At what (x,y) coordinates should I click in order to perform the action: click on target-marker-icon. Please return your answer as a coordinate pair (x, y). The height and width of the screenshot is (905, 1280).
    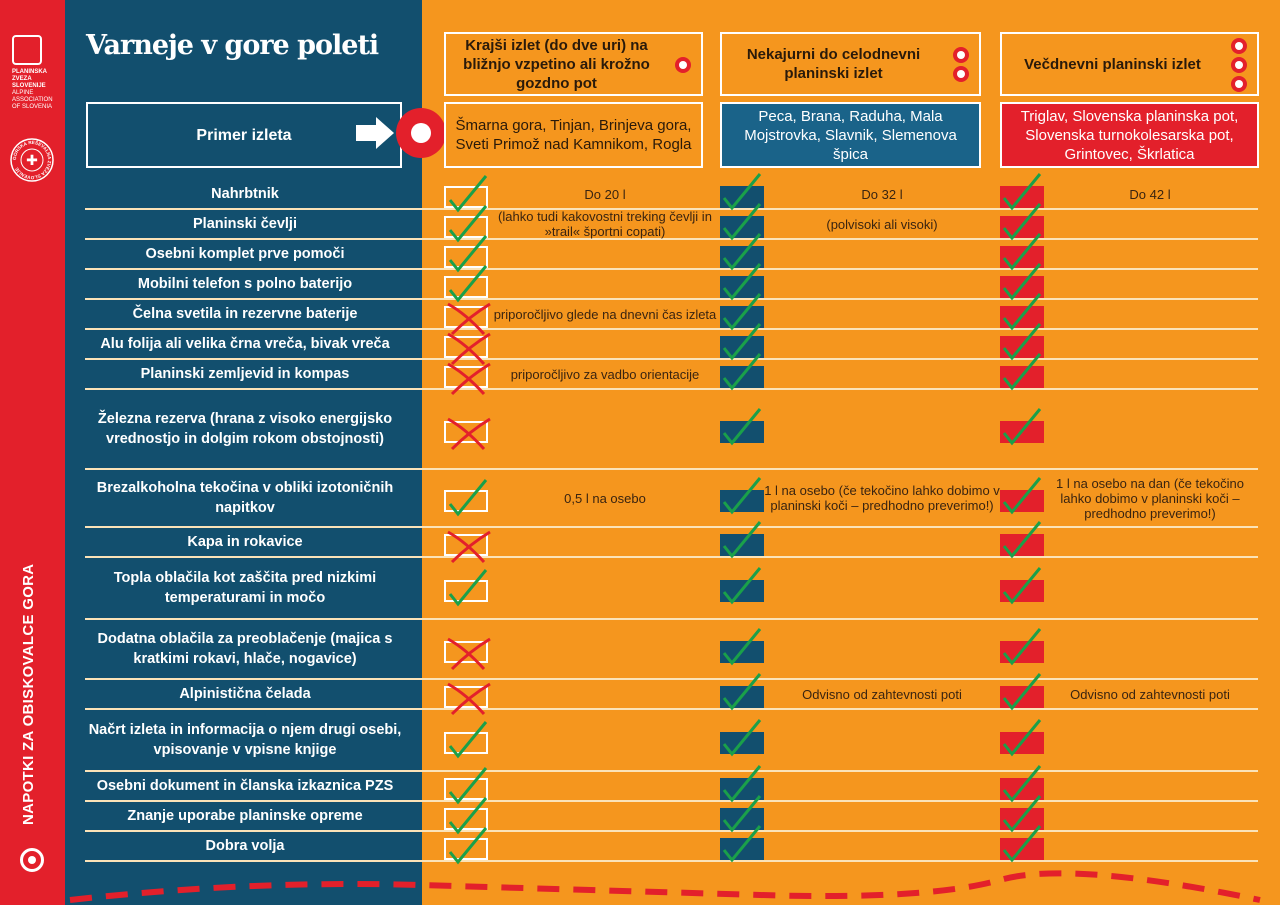
    Looking at the image, I should click on (421, 133).